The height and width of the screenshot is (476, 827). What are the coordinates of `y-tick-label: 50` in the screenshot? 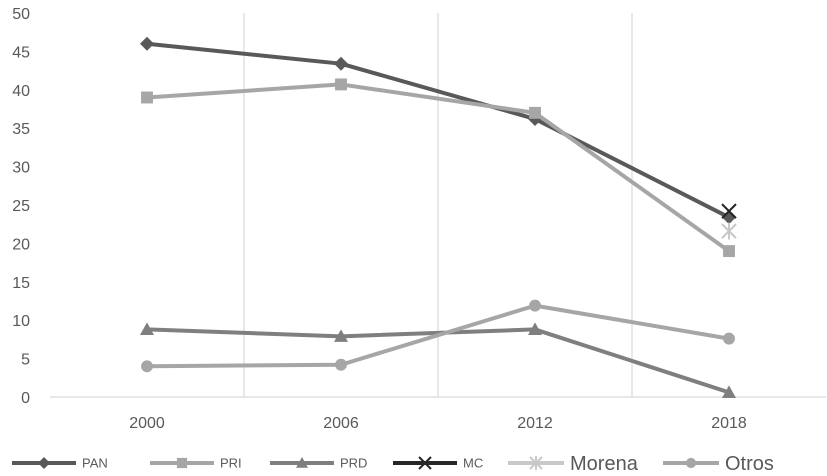 It's located at (21, 14).